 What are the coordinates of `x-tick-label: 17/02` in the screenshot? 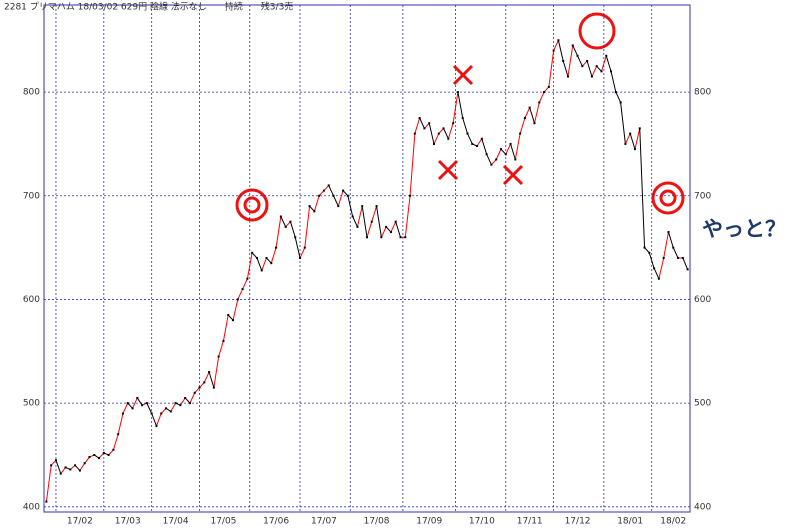 It's located at (80, 522).